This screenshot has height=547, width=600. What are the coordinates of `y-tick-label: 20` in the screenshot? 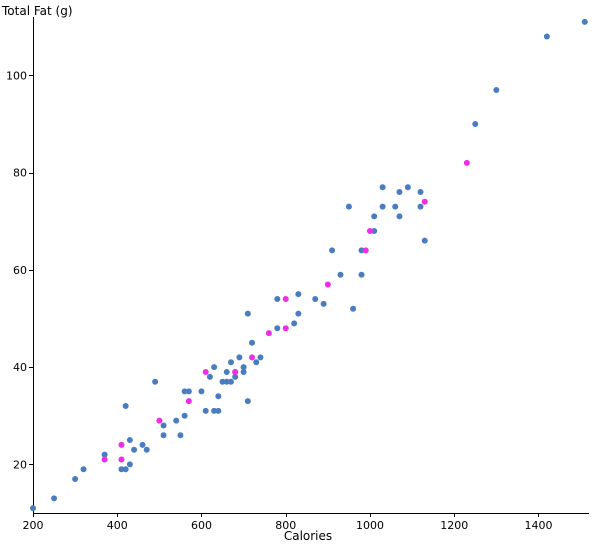 It's located at (20, 464).